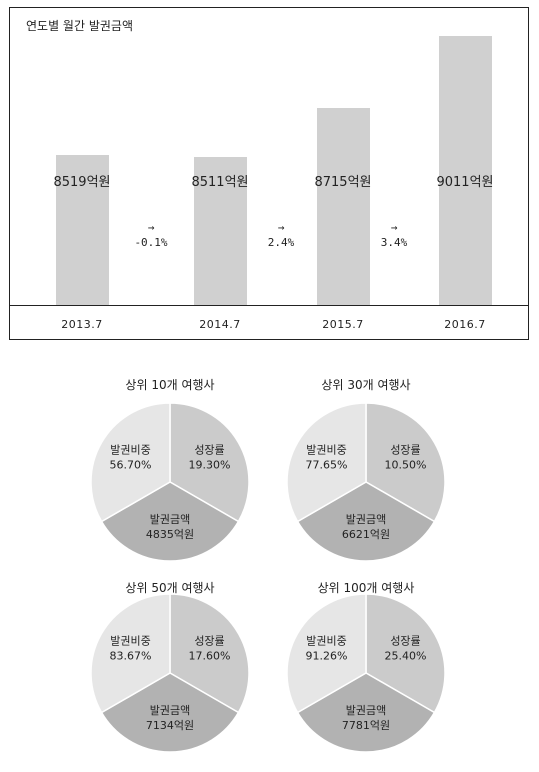  Describe the element at coordinates (170, 588) in the screenshot. I see `pie-title: 상위 50개 여행사` at that location.